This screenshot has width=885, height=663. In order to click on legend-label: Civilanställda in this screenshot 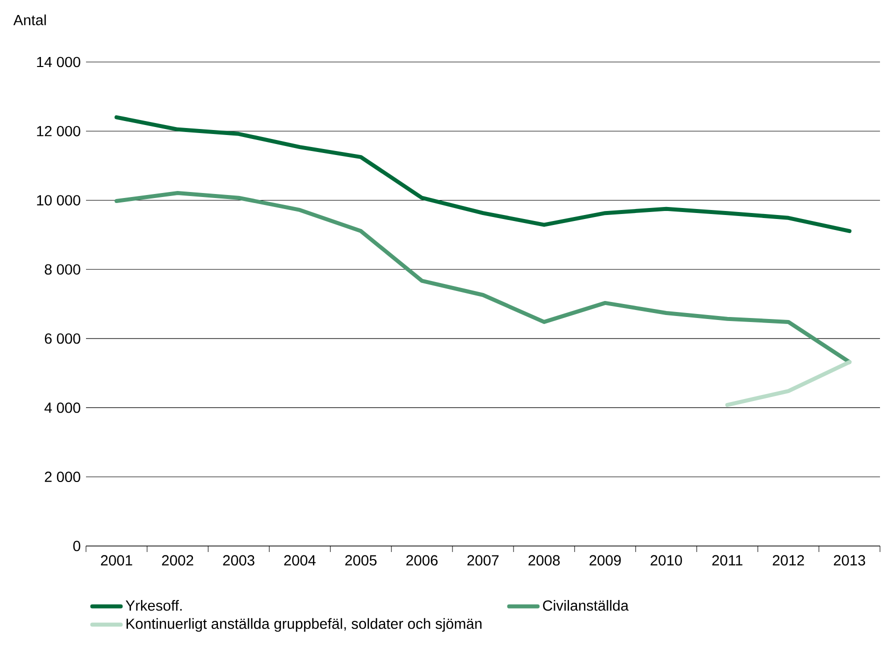, I will do `click(586, 605)`.